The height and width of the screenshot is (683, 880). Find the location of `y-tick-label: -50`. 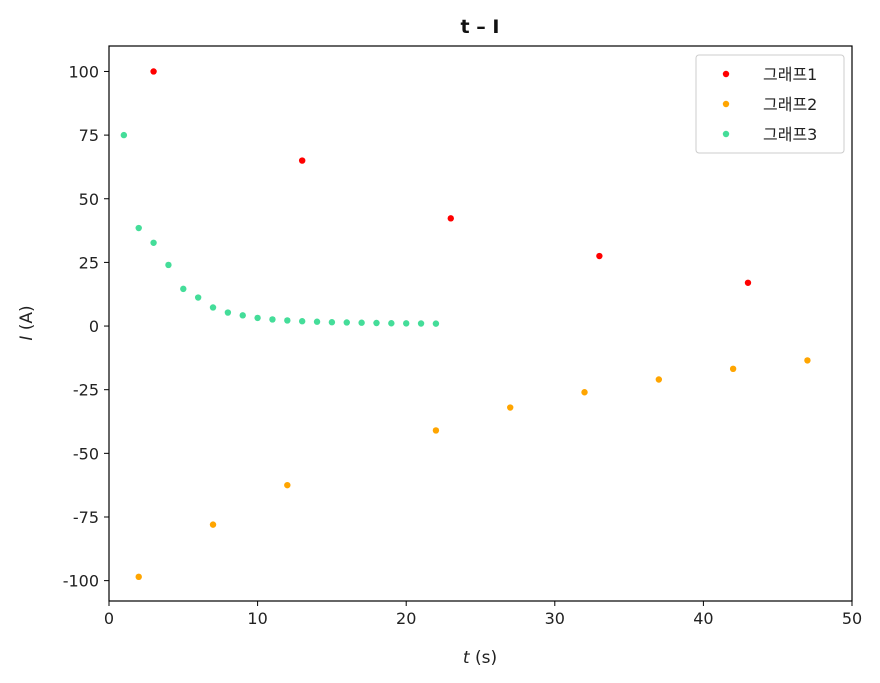

y-tick-label: -50 is located at coordinates (86, 453).